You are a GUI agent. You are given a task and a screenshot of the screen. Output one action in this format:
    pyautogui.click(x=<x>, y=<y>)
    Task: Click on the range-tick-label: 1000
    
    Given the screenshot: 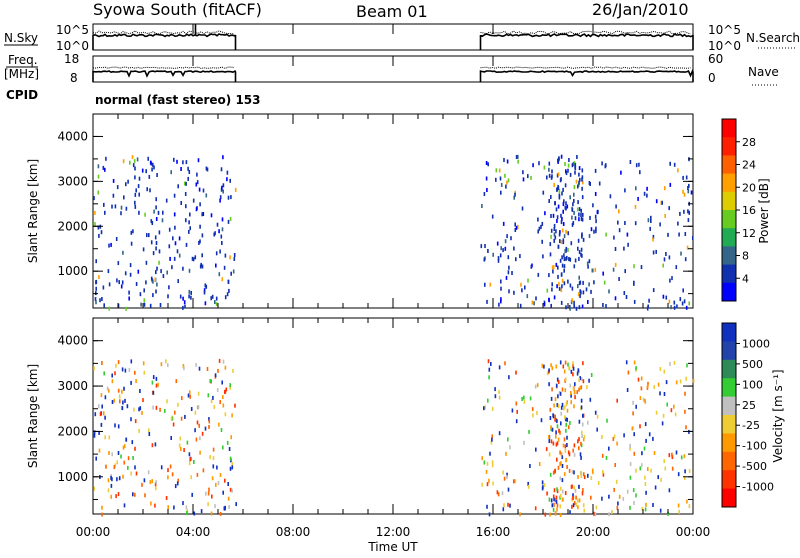 What is the action you would take?
    pyautogui.click(x=72, y=271)
    